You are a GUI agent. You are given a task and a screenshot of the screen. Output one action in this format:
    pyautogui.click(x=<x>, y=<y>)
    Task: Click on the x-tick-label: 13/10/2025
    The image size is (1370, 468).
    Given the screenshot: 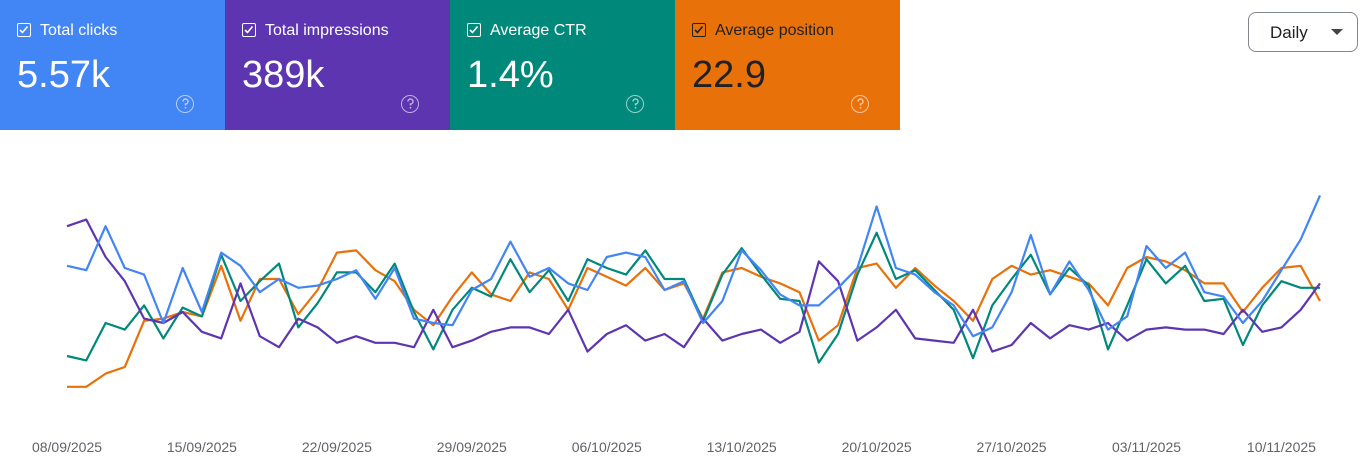 What is the action you would take?
    pyautogui.click(x=742, y=447)
    